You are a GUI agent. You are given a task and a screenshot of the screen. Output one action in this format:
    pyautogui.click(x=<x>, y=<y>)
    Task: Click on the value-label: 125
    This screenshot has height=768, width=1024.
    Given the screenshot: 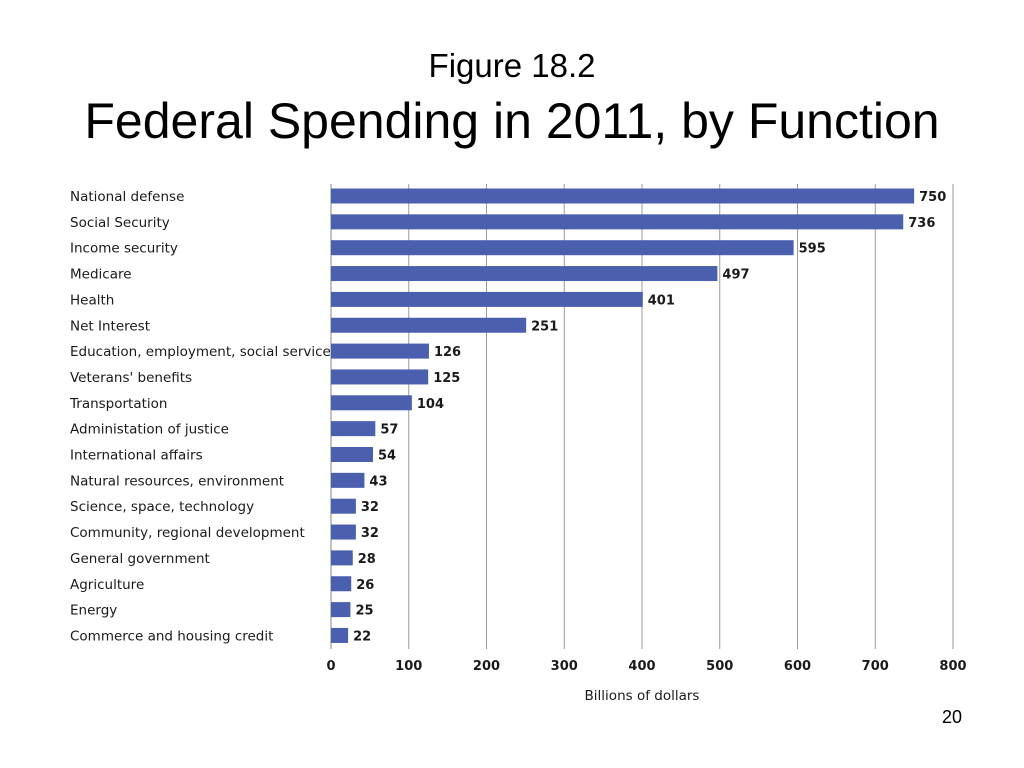 What is the action you would take?
    pyautogui.click(x=446, y=378)
    